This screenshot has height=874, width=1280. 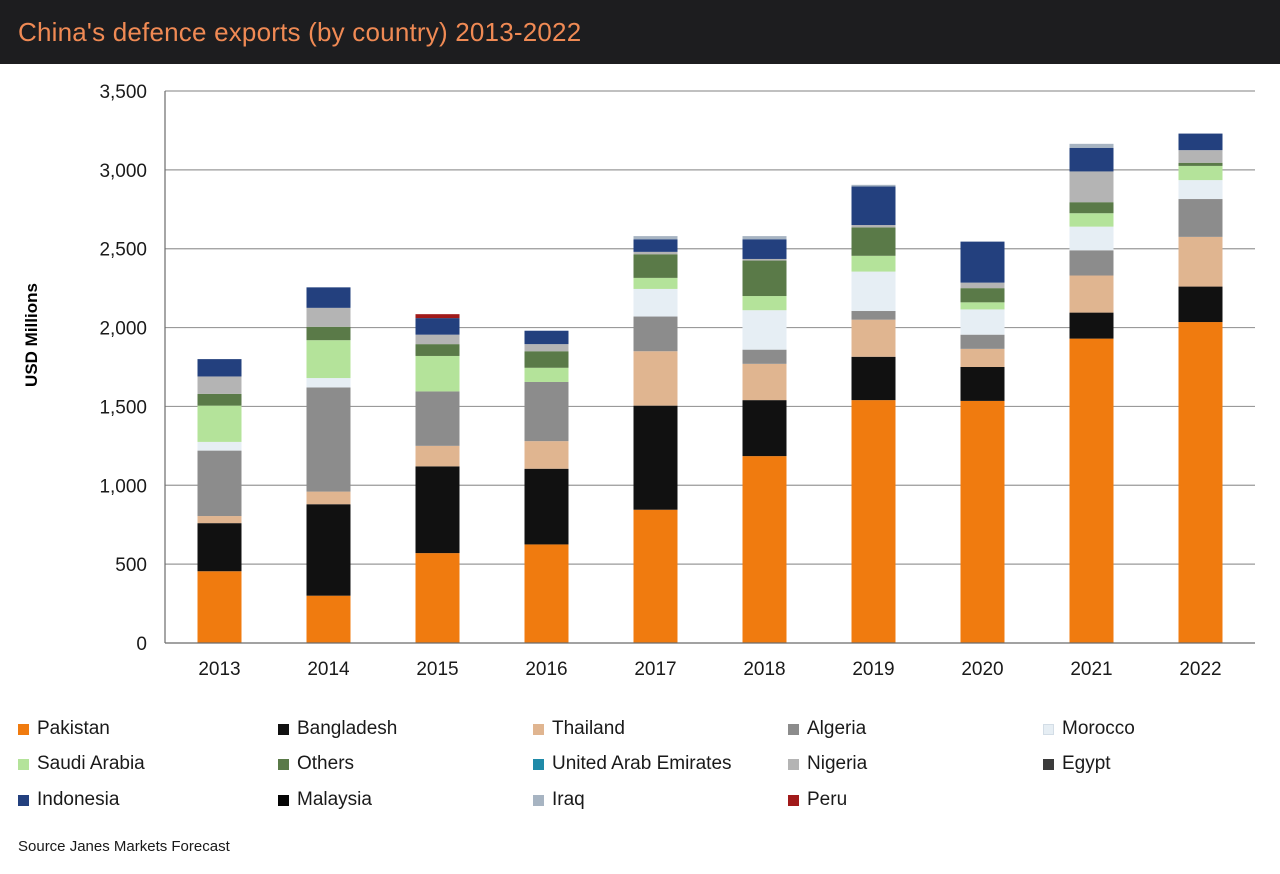 I want to click on legend-label: Iraq, so click(x=568, y=799).